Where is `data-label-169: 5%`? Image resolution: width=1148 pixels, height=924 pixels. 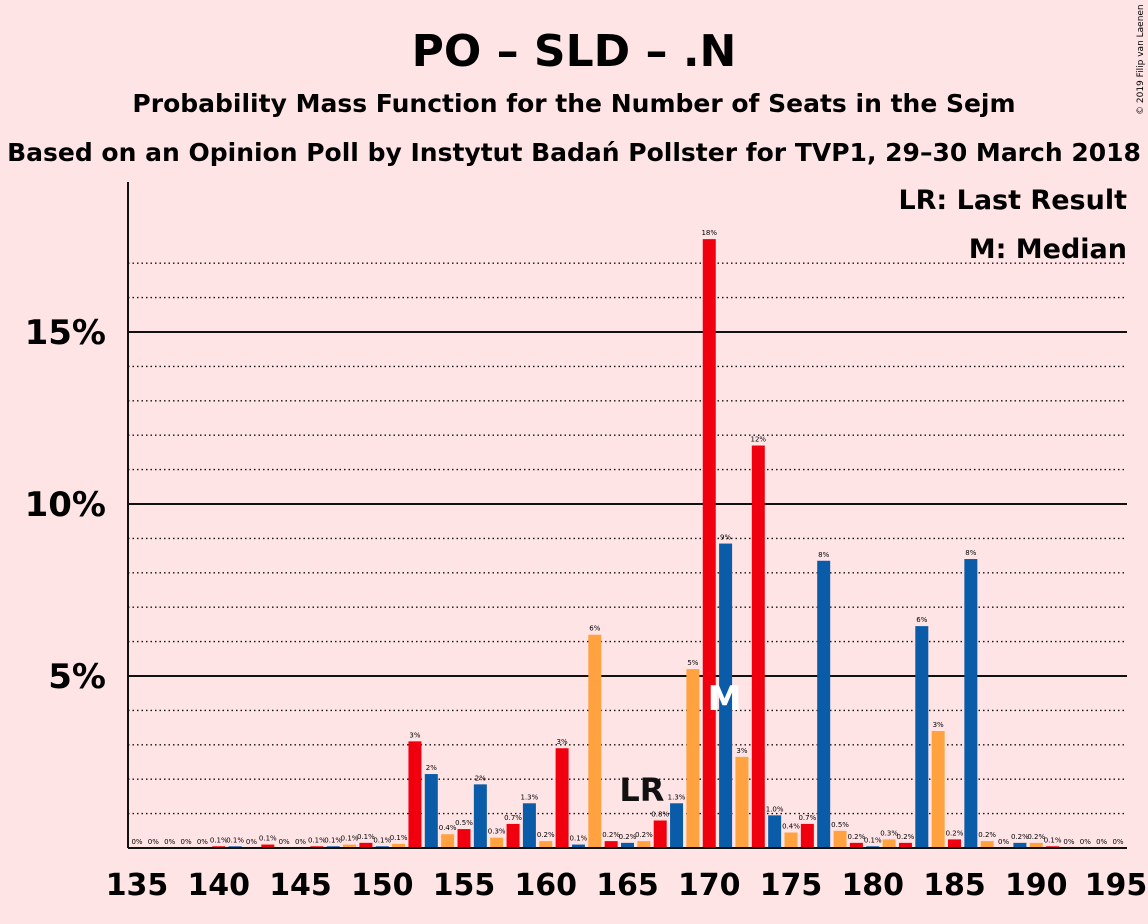 data-label-169: 5% is located at coordinates (692, 663).